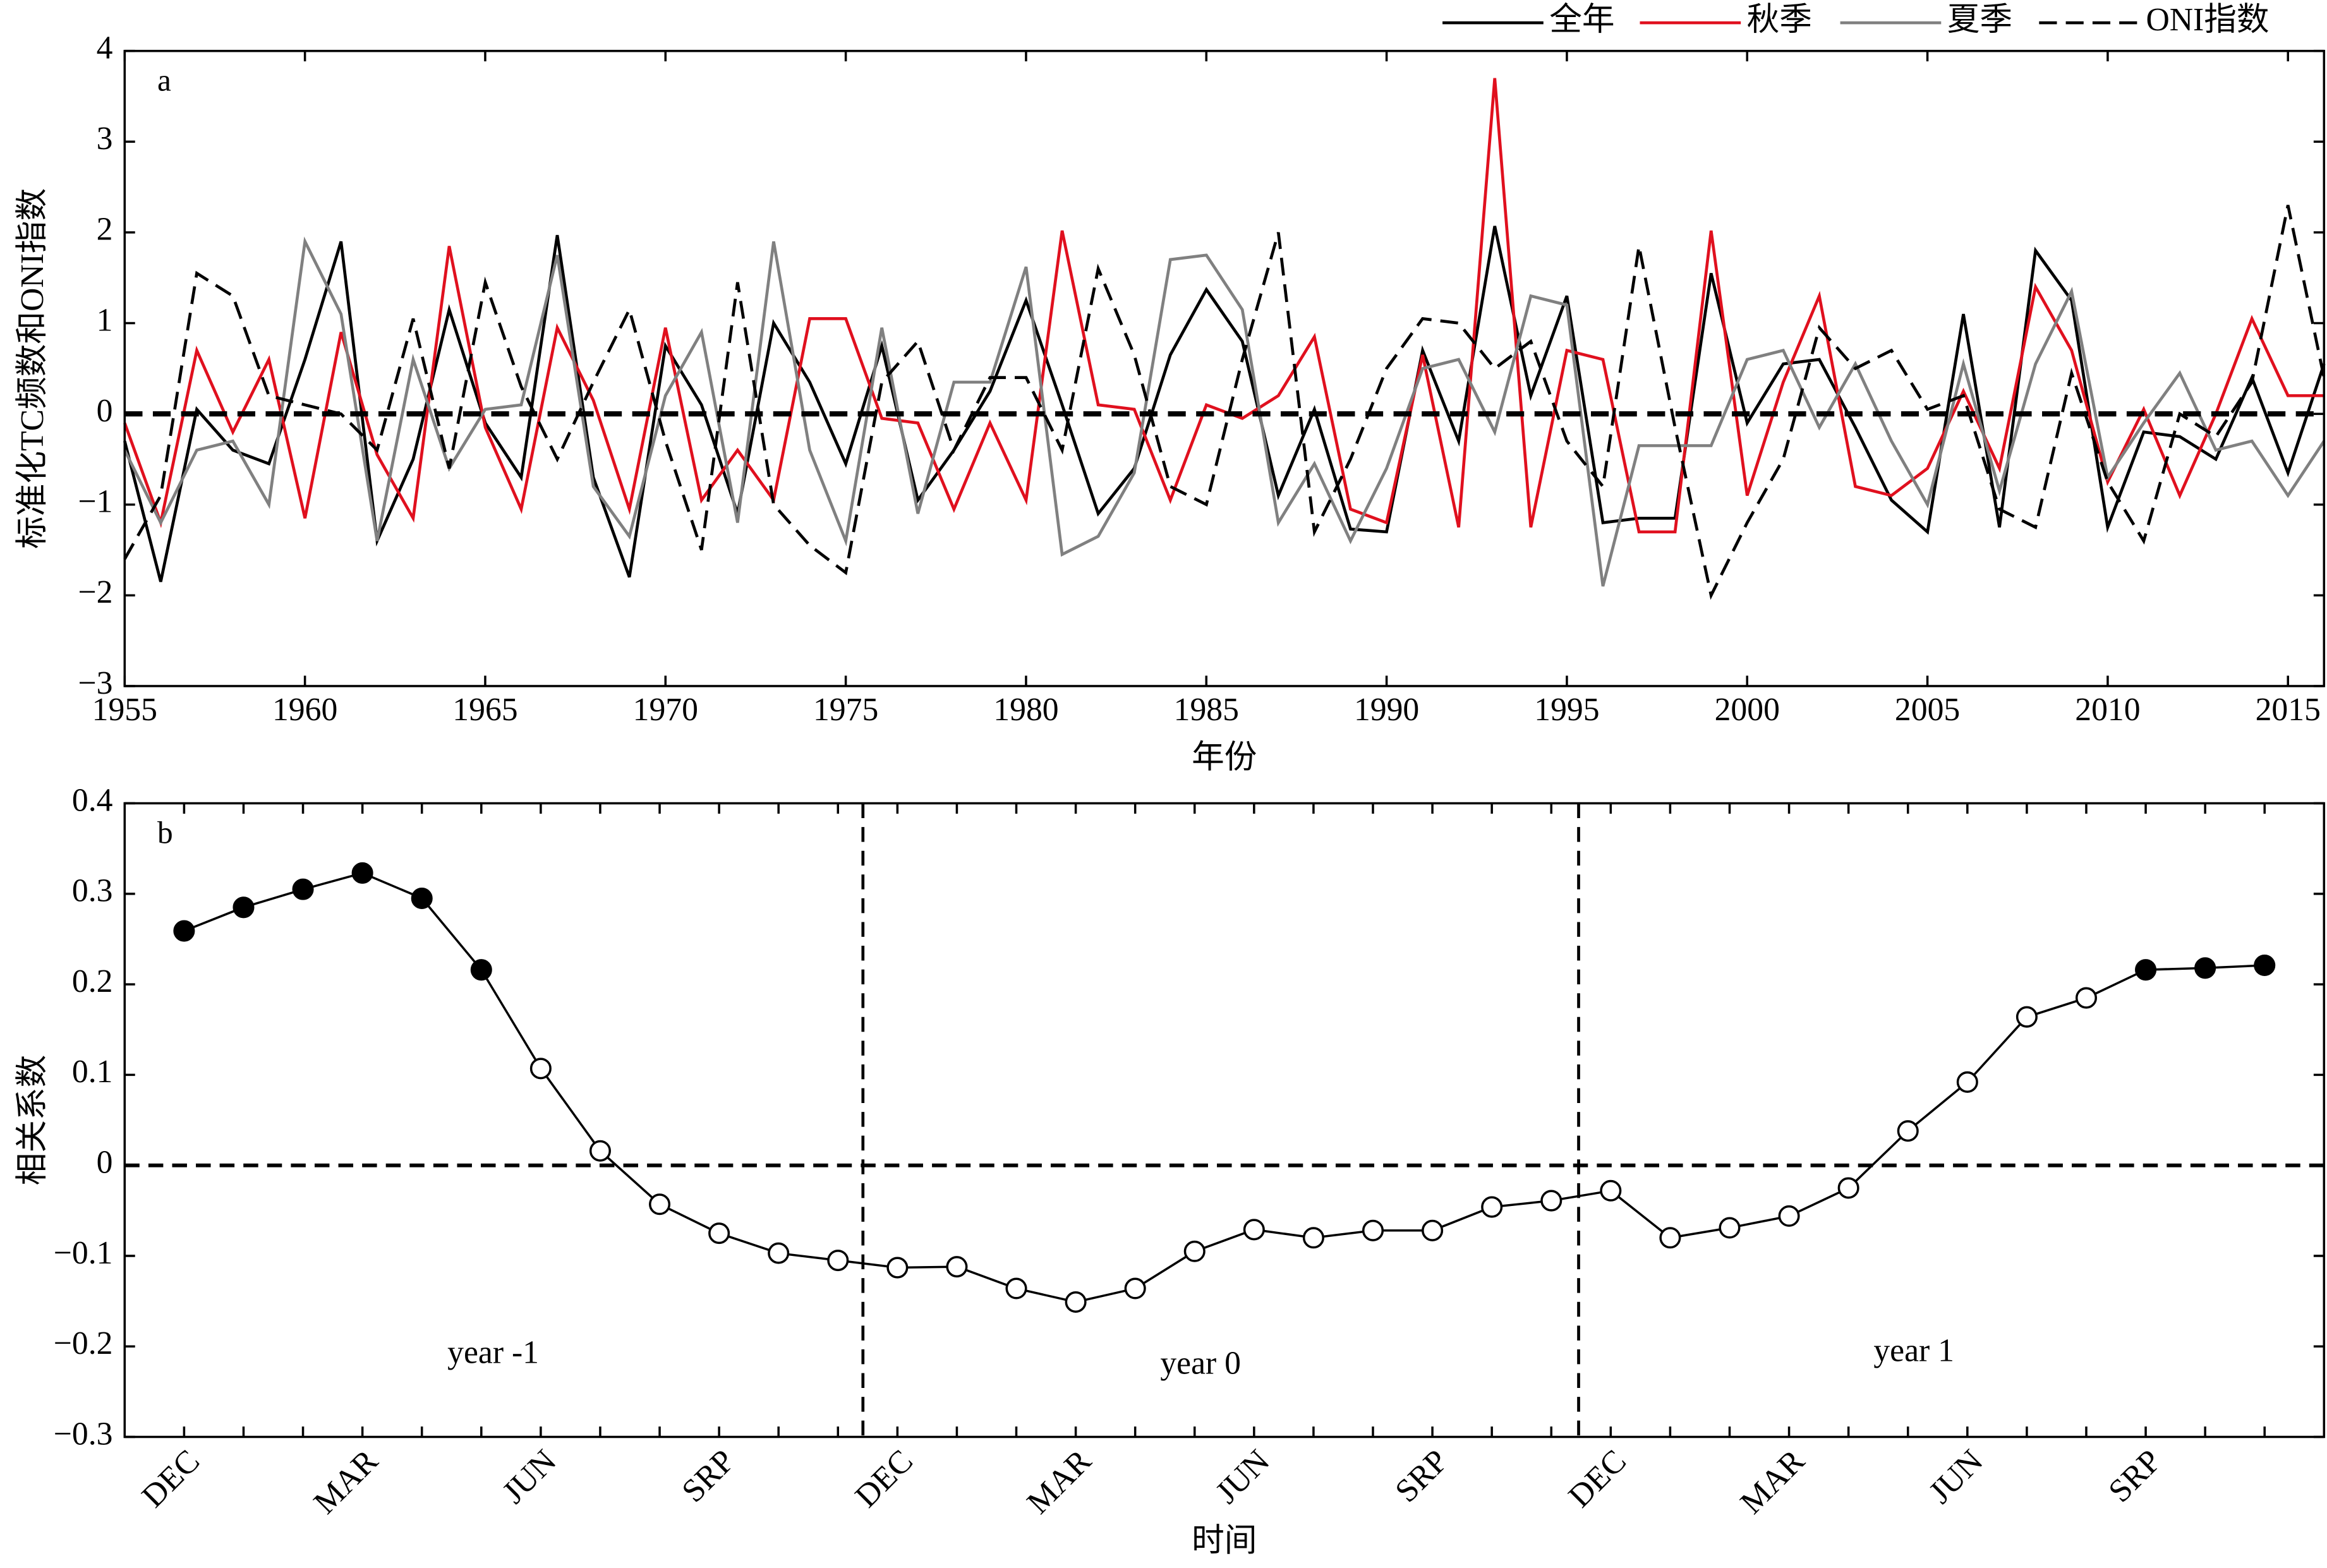 The width and height of the screenshot is (2327, 1568). What do you see at coordinates (1200, 1364) in the screenshot?
I see `annotation: year 0` at bounding box center [1200, 1364].